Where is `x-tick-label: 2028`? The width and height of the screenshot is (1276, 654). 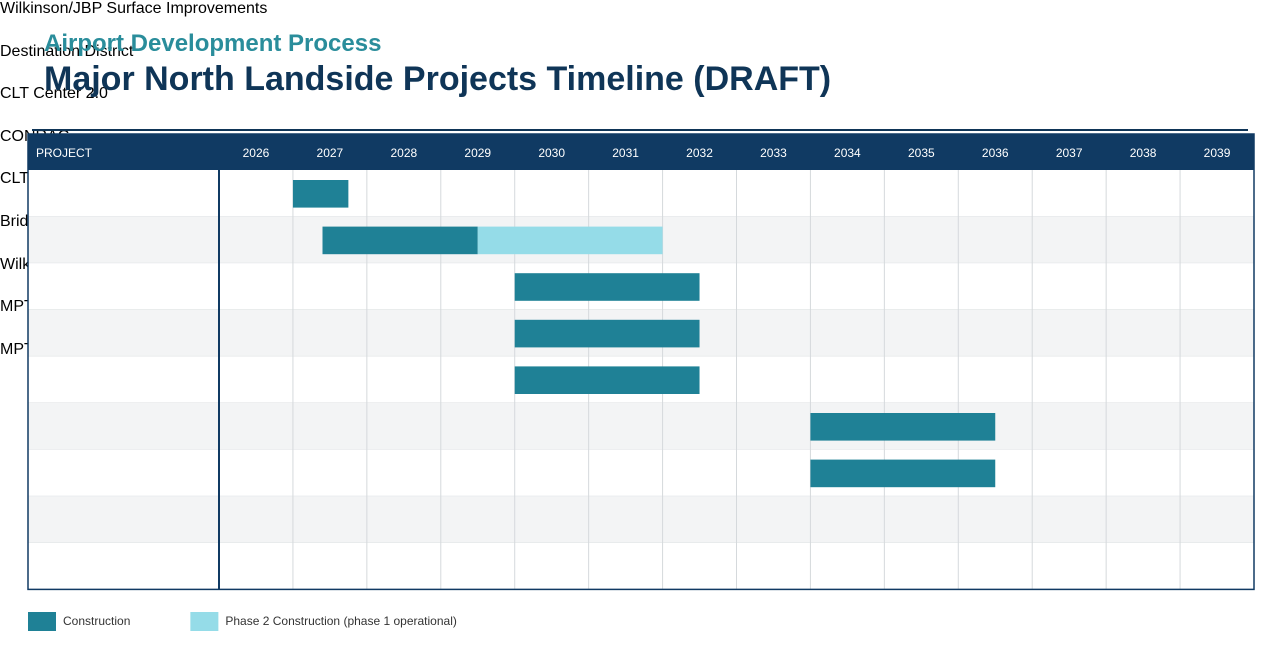
x-tick-label: 2028 is located at coordinates (403, 153).